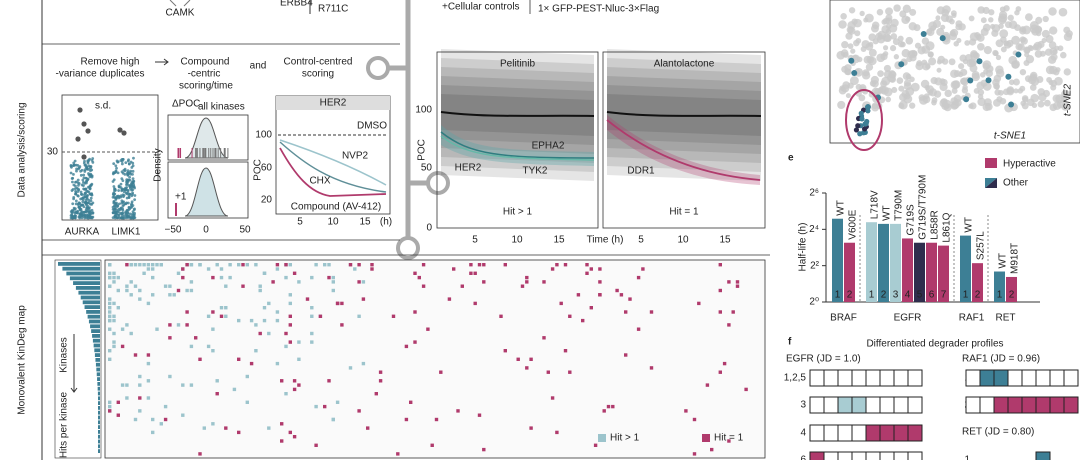 This screenshot has width=1080, height=460. I want to click on label: ERBB4, so click(296, 4).